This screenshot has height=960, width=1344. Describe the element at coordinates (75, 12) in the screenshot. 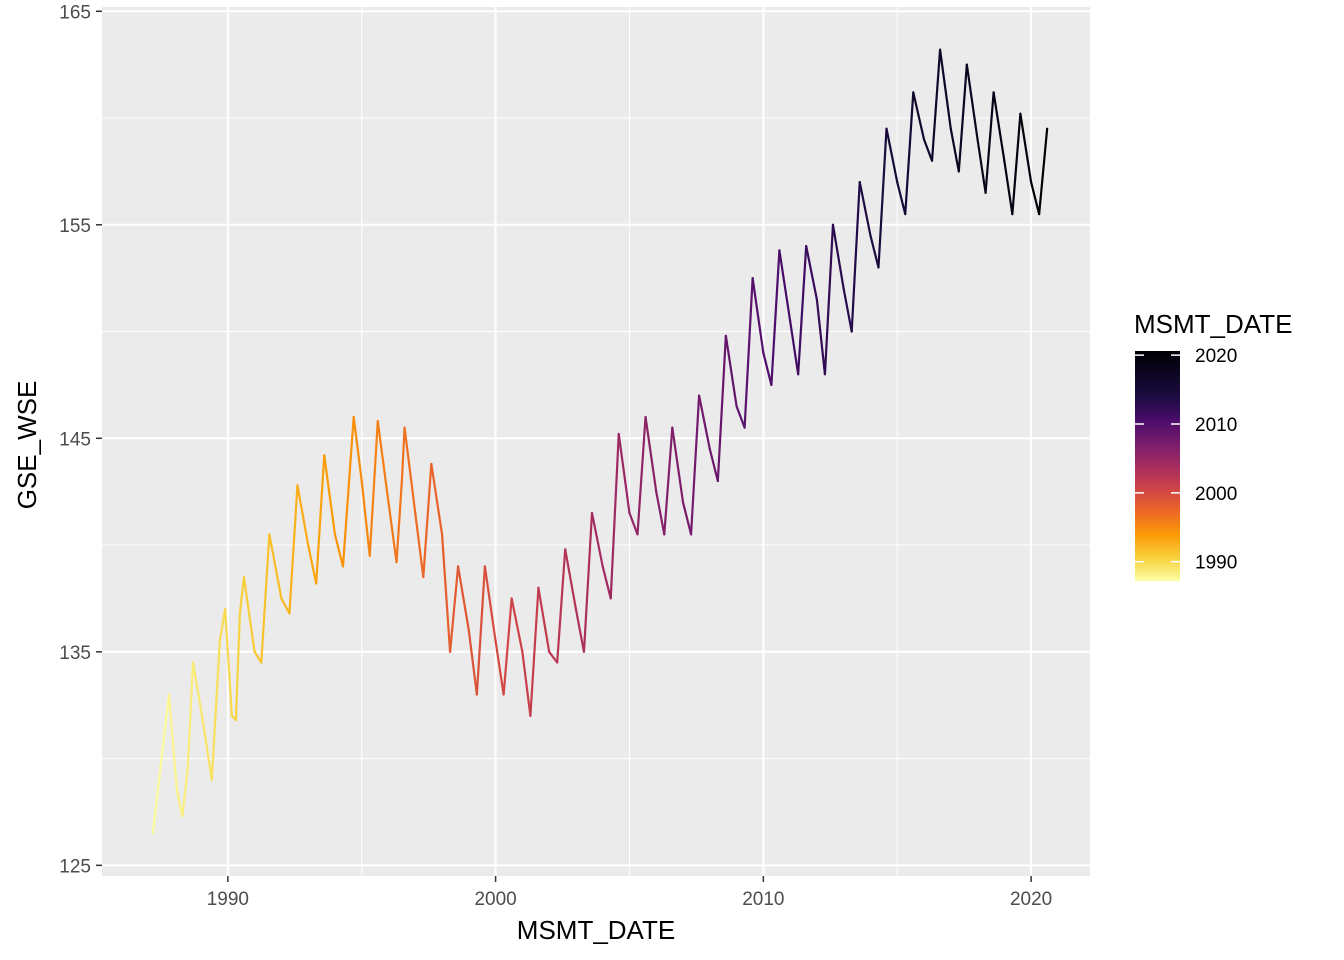

I see `y-tick-label: 165` at that location.